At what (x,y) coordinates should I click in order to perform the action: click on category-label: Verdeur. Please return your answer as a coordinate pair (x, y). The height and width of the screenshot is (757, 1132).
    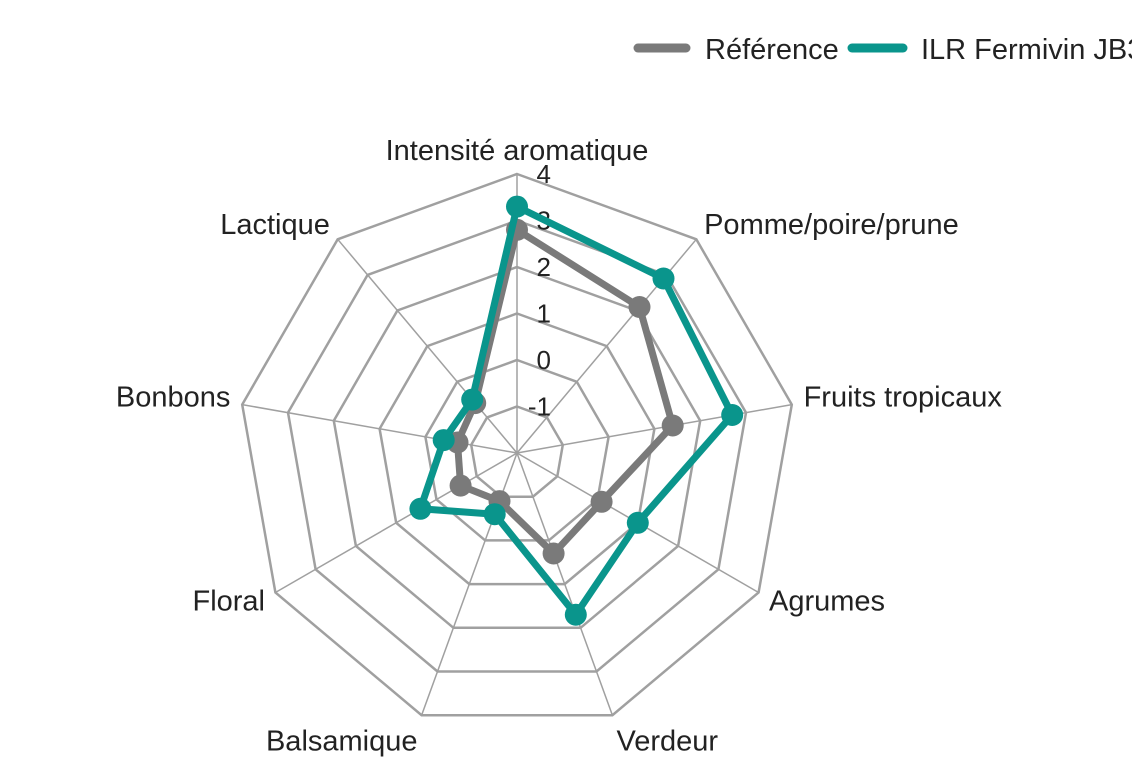
    Looking at the image, I should click on (668, 741).